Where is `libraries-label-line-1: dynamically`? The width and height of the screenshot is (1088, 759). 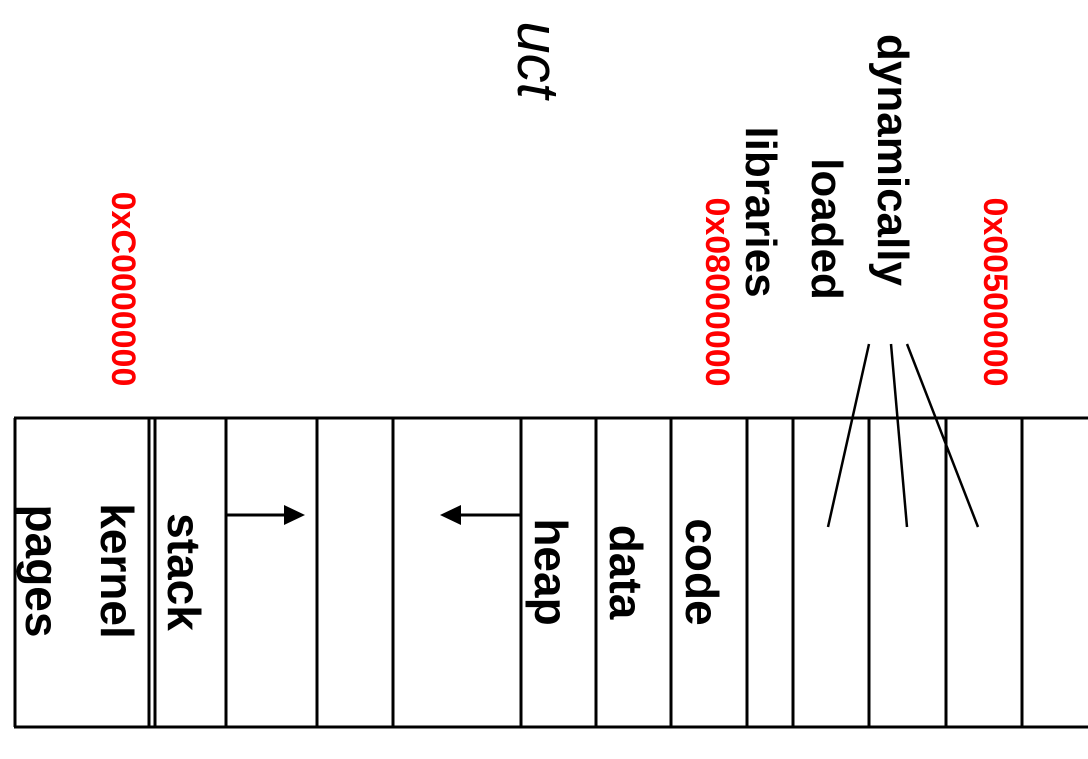 libraries-label-line-1: dynamically is located at coordinates (892, 160).